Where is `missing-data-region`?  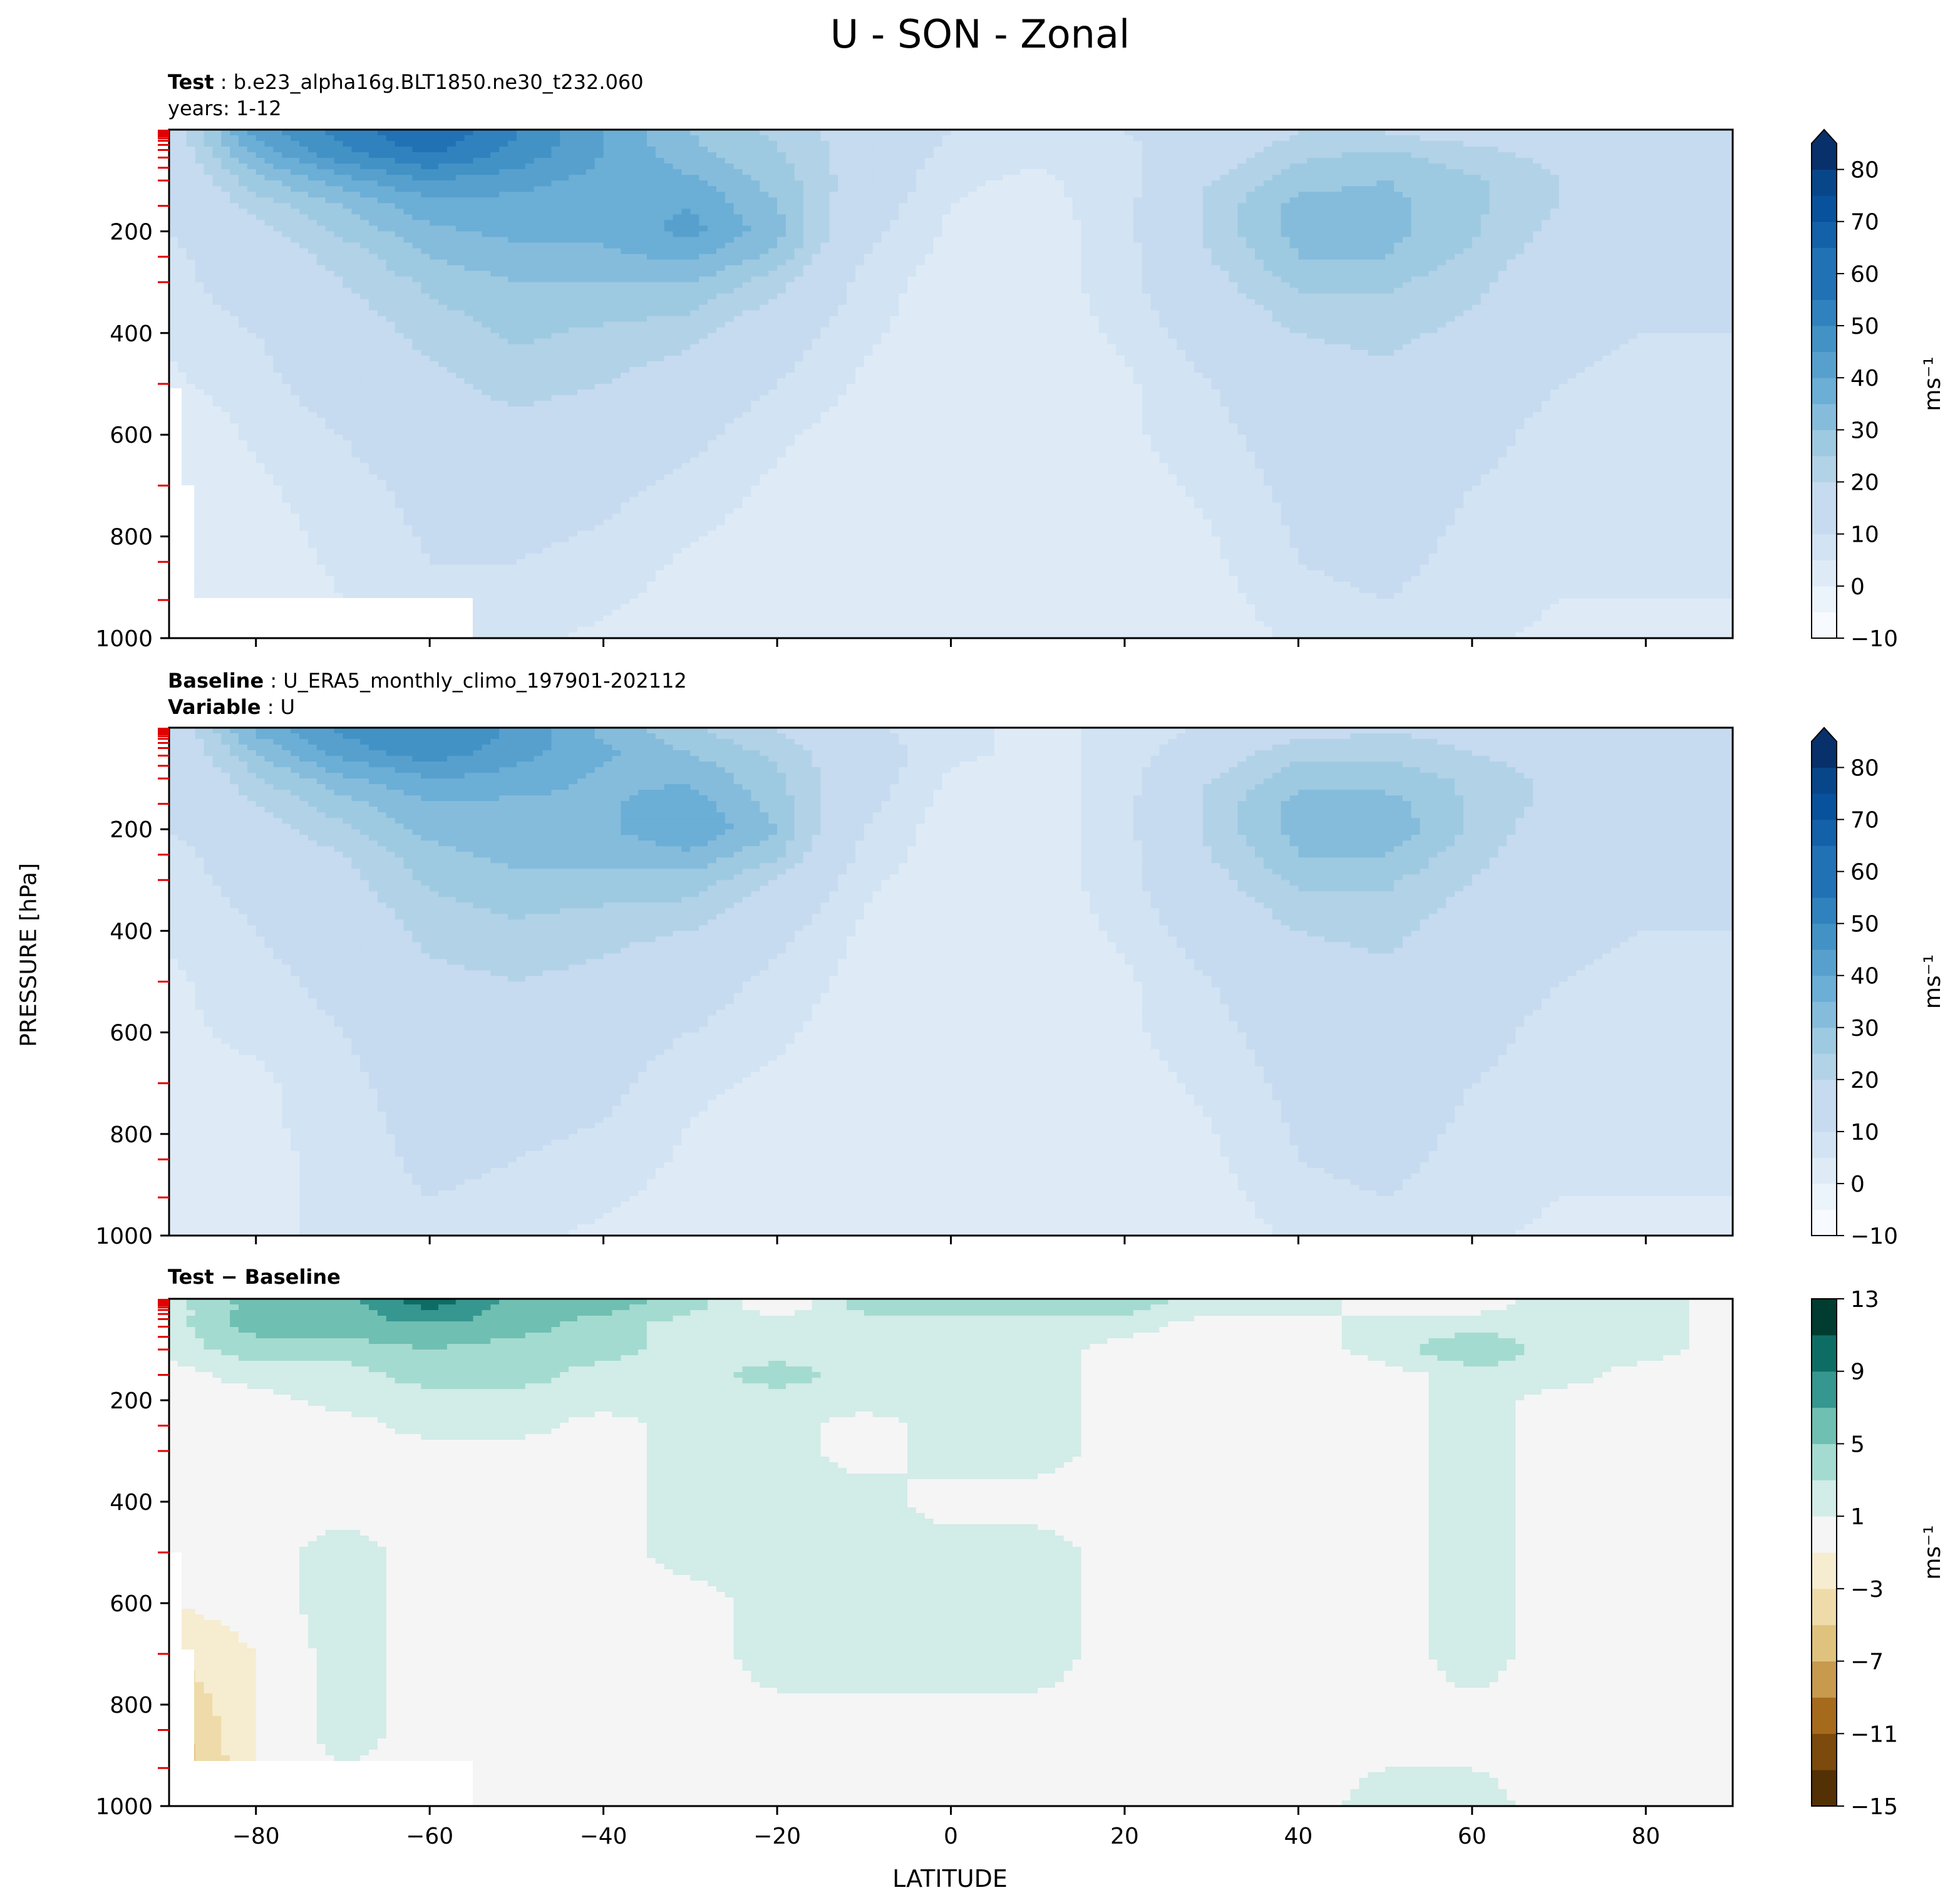
missing-data-region is located at coordinates (321, 1679).